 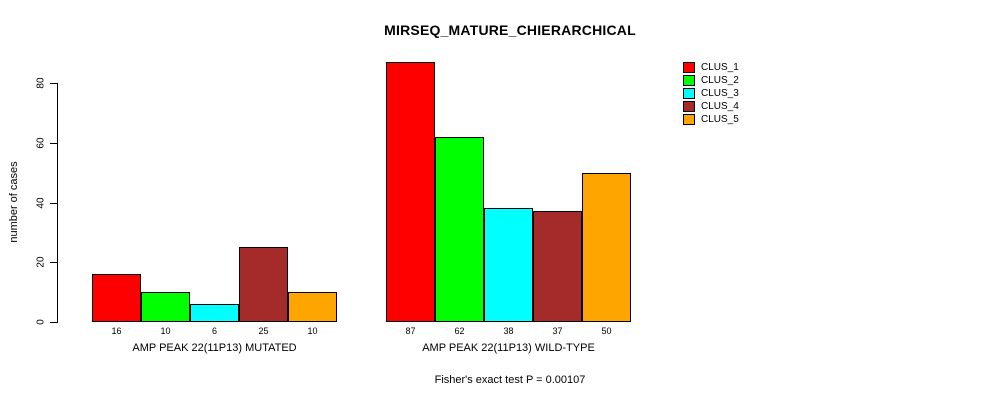 I want to click on legend-label: CLUS_5, so click(x=720, y=119).